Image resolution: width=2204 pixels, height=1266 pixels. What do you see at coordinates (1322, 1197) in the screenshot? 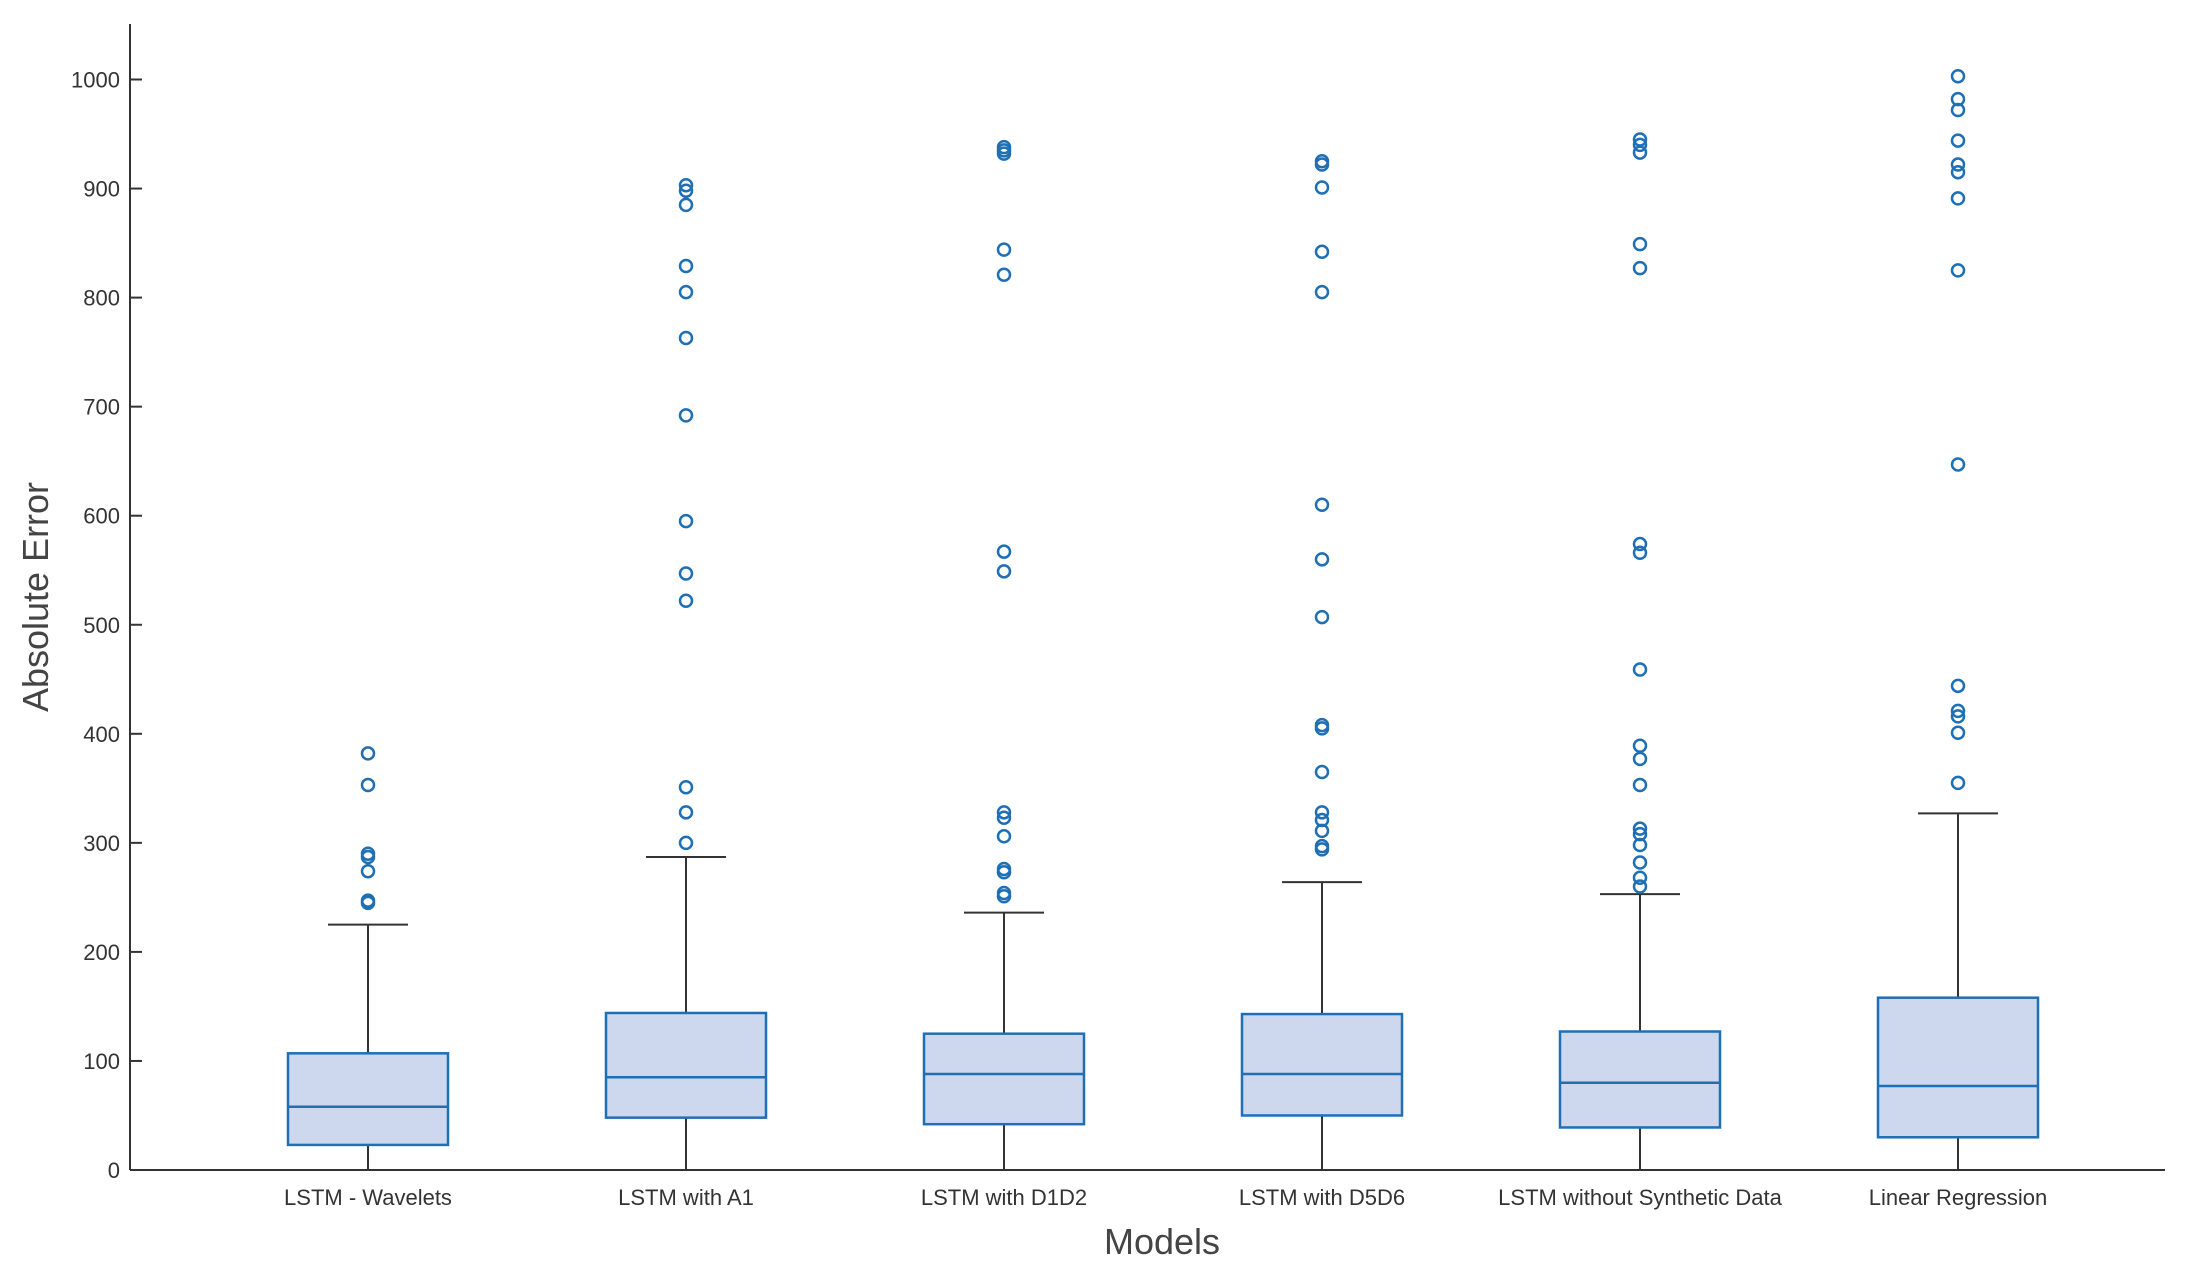
I see `x-tick-label: LSTM with D5D6` at bounding box center [1322, 1197].